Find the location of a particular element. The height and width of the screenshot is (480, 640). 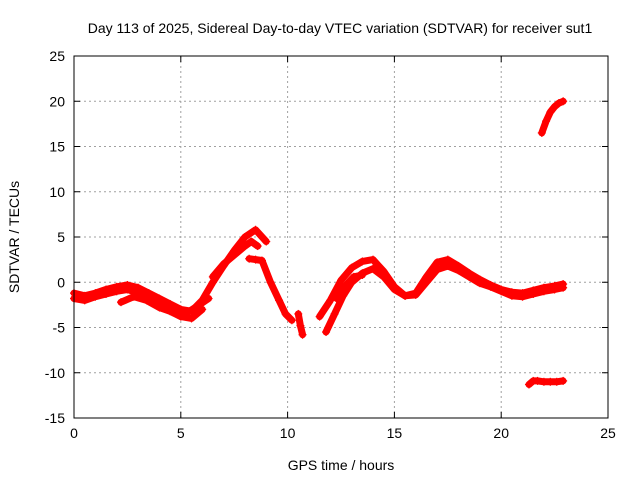

y-tick-label: 20 is located at coordinates (57, 101).